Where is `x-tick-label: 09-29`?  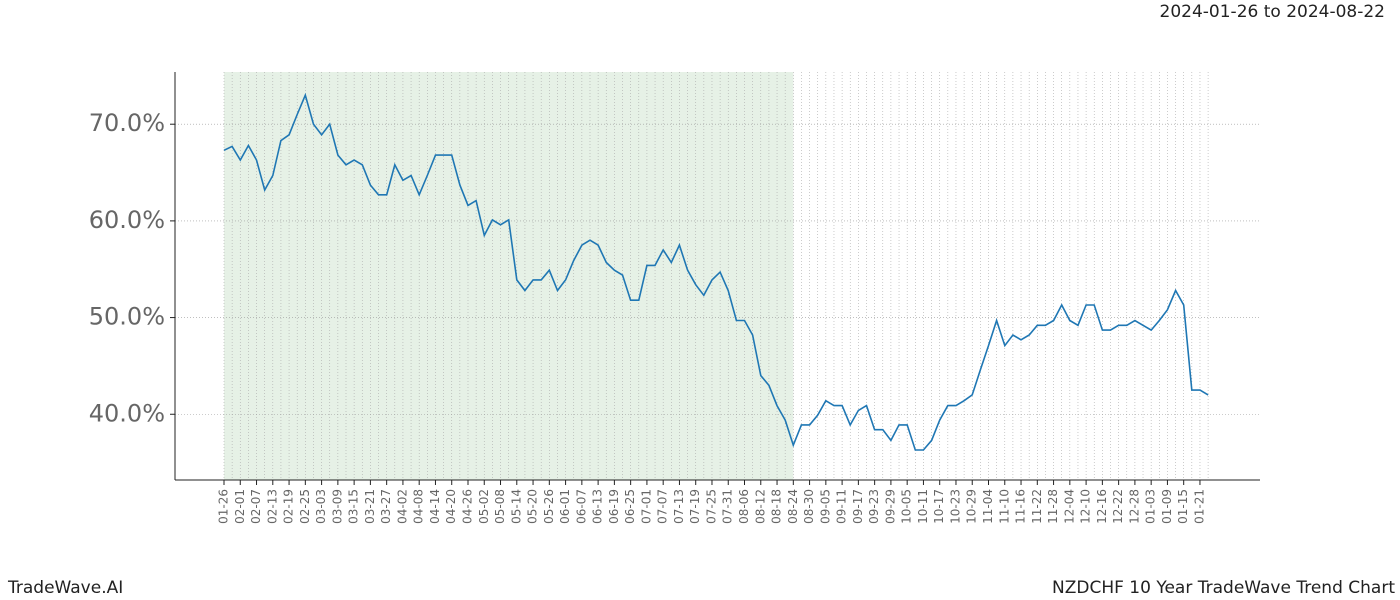 x-tick-label: 09-29 is located at coordinates (890, 506).